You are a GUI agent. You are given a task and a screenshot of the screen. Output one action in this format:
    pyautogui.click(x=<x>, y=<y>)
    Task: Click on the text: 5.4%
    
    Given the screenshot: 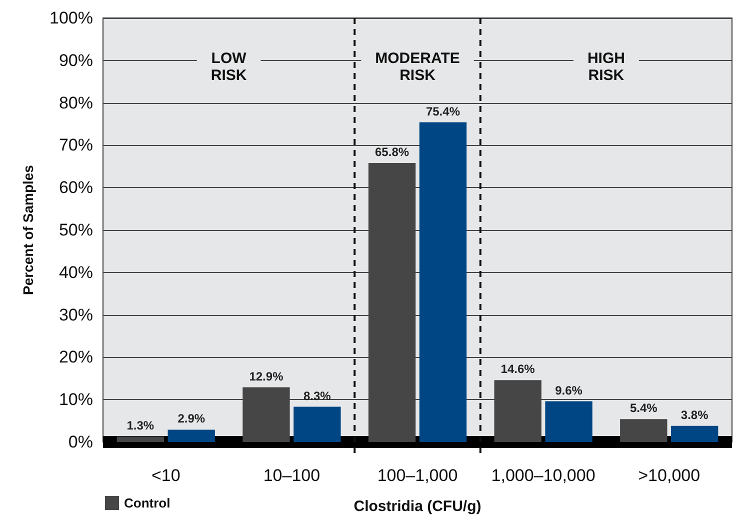 What is the action you would take?
    pyautogui.click(x=644, y=408)
    